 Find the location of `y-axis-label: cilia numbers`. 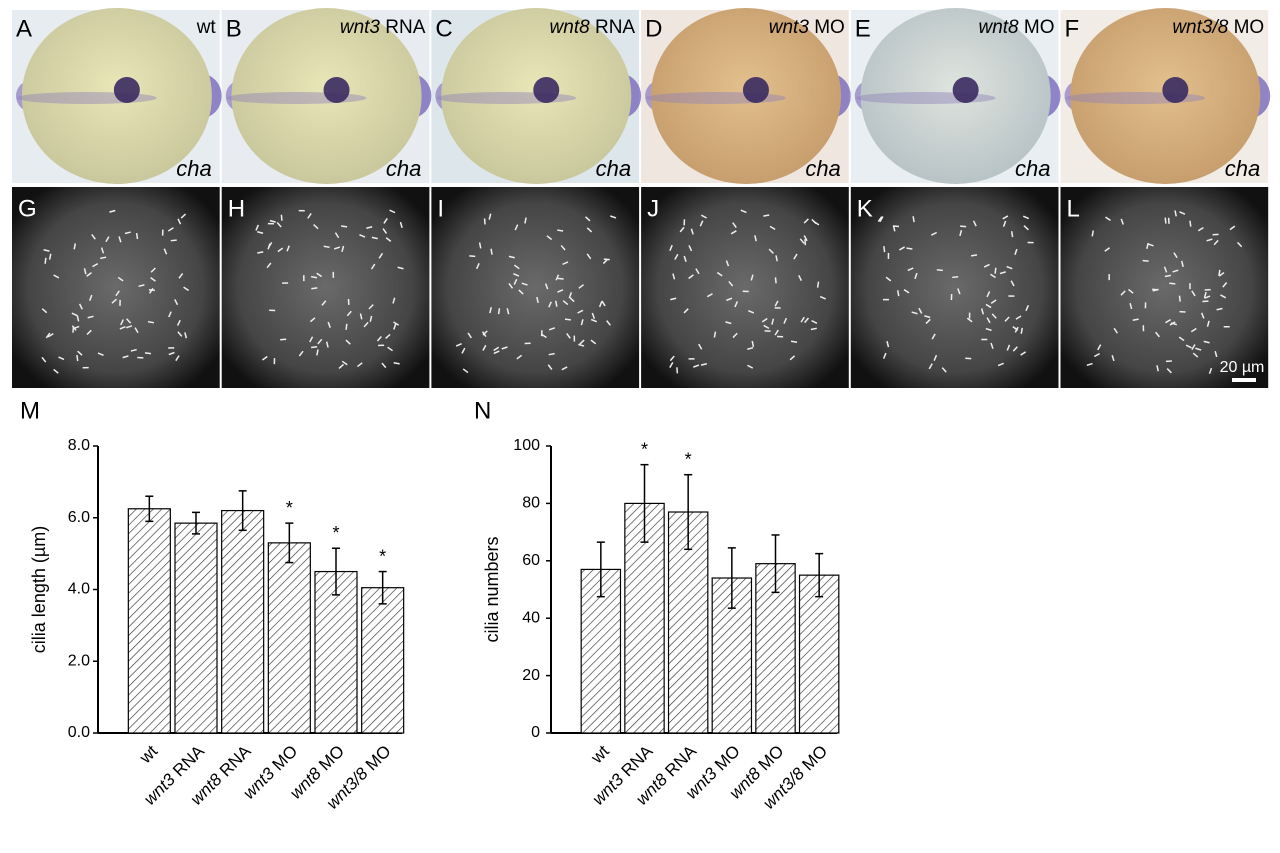

y-axis-label: cilia numbers is located at coordinates (492, 589).